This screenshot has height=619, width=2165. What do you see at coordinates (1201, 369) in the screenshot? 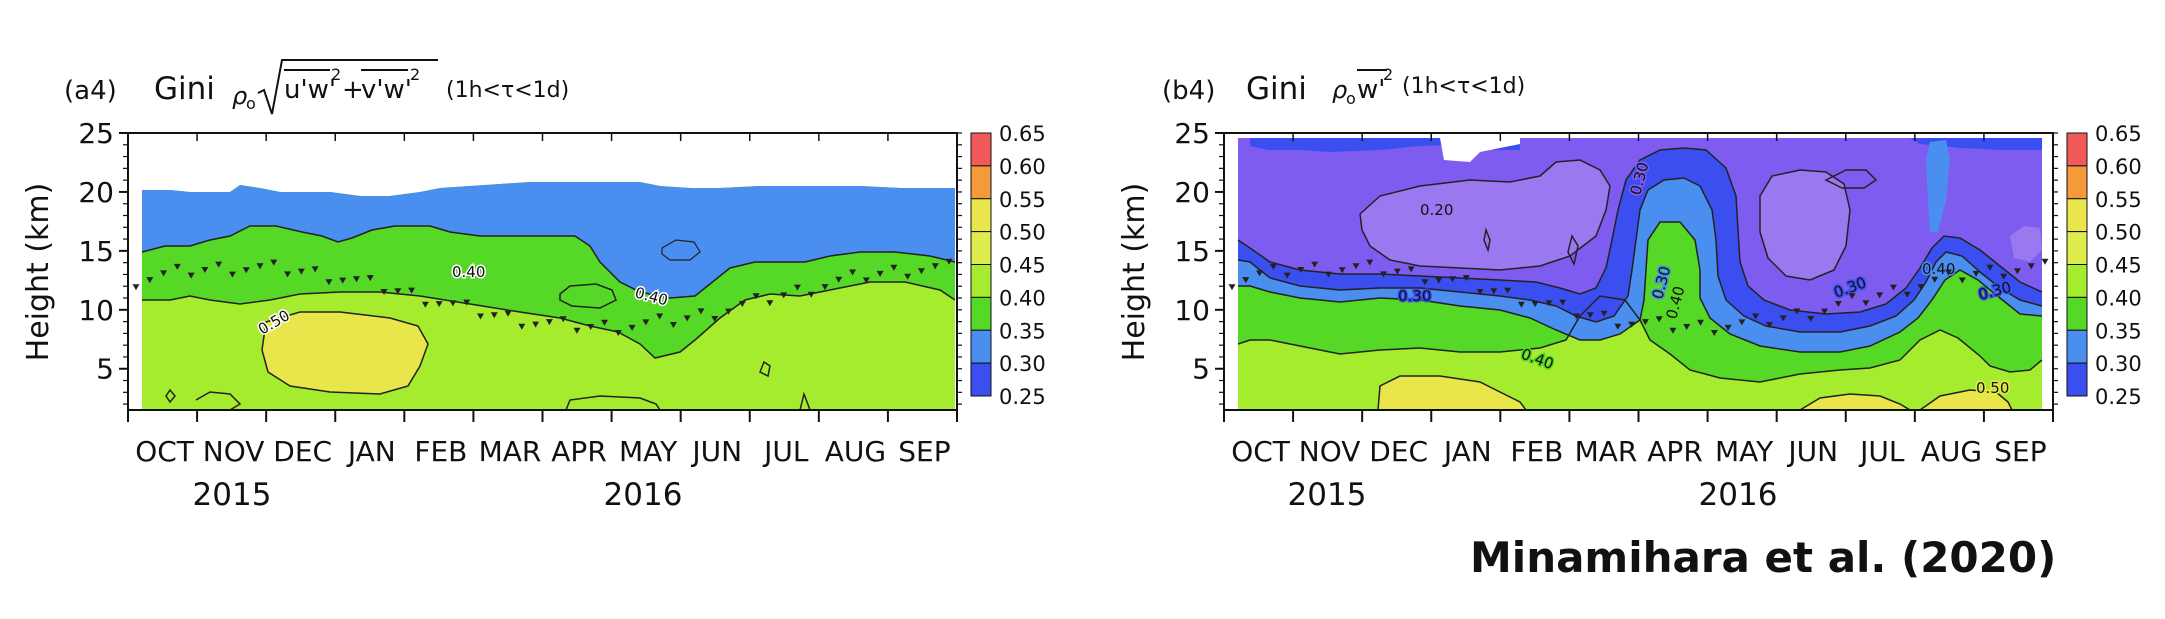
I see `y-tick-label: 5` at bounding box center [1201, 369].